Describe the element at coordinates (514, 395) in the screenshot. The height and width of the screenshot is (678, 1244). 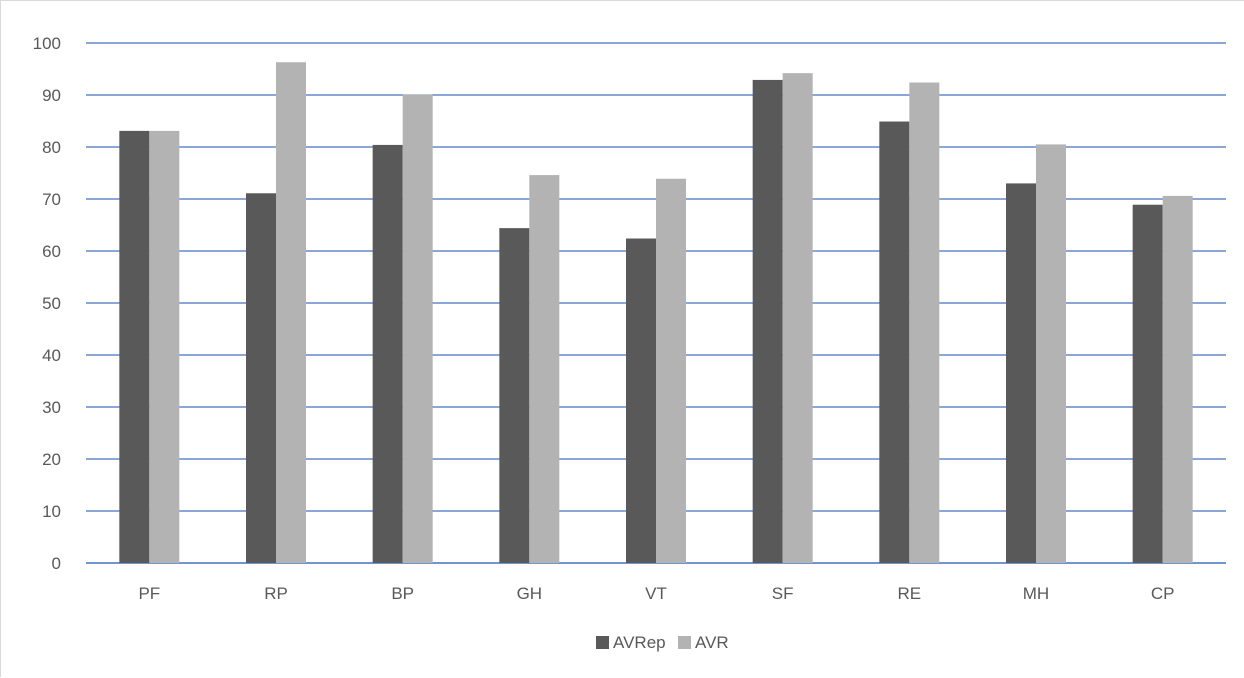
I see `bar-avrep-gh` at that location.